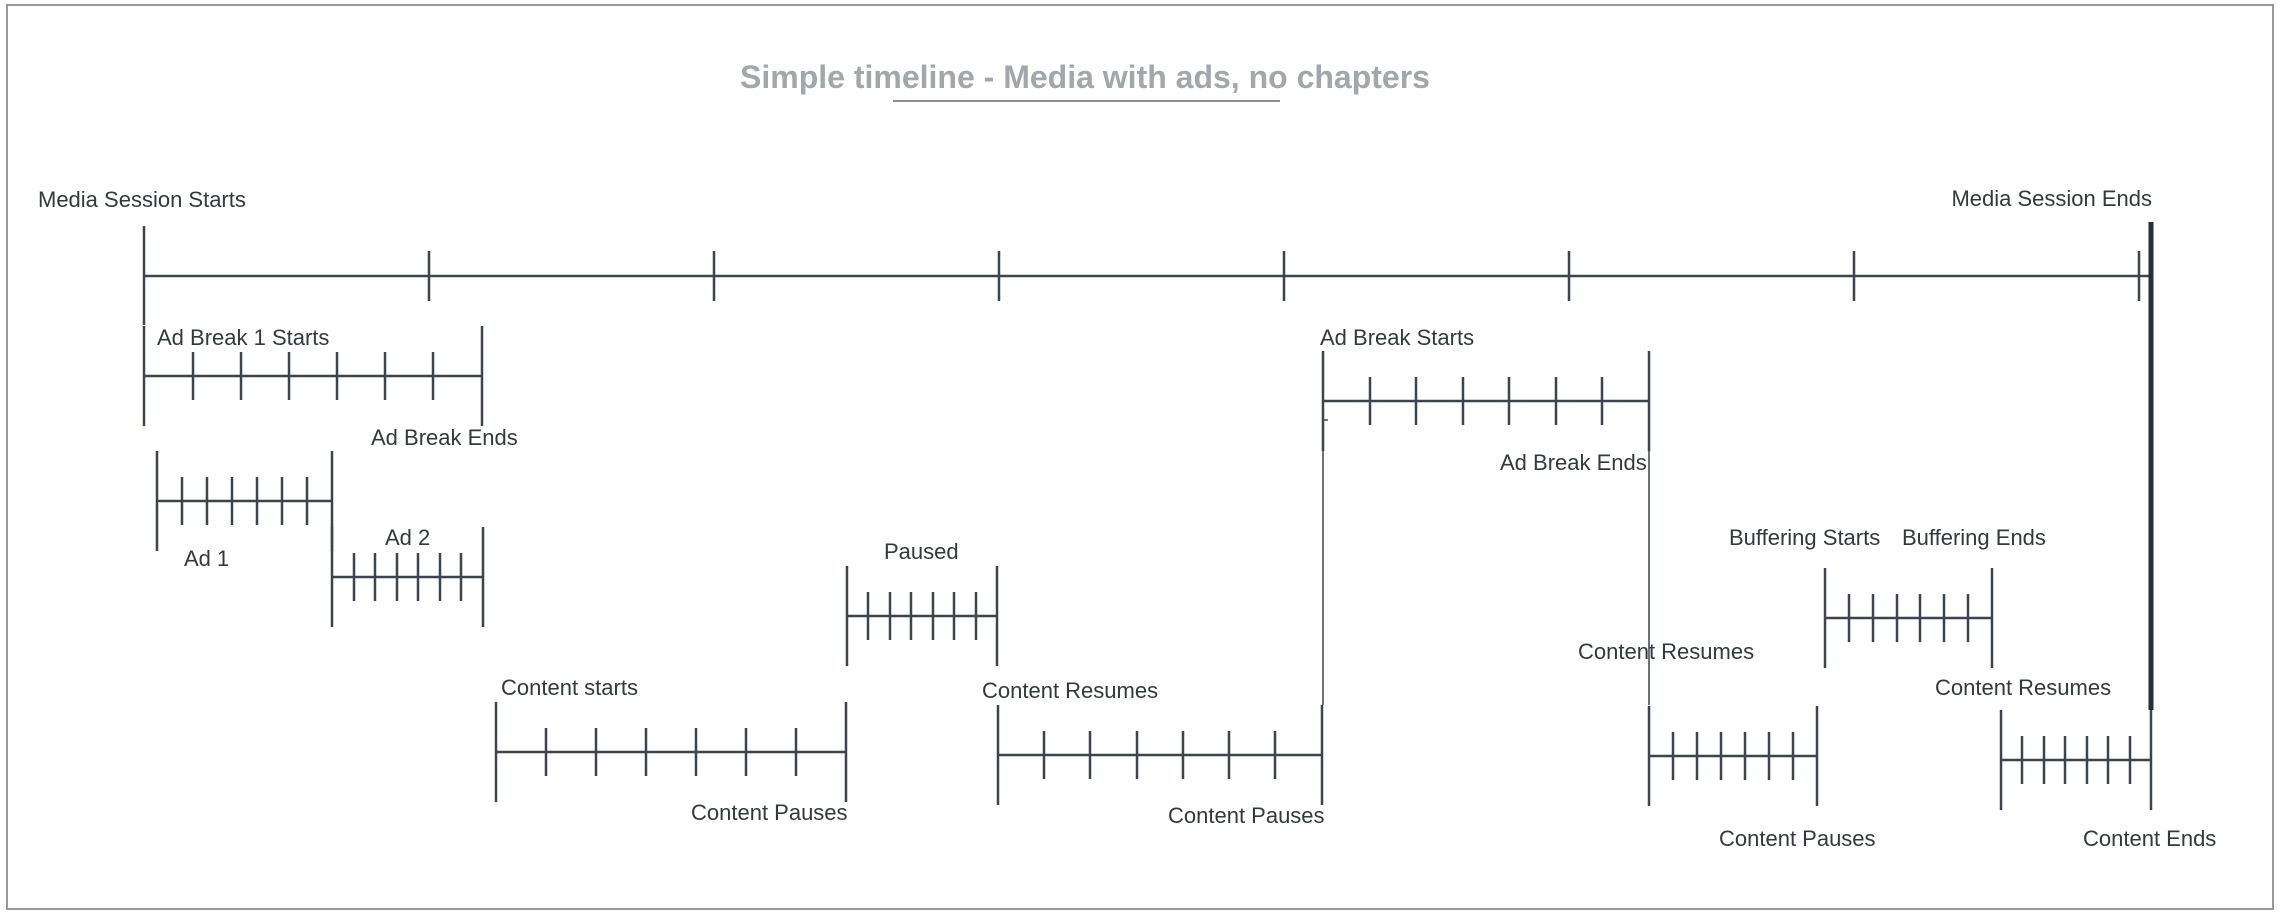 This screenshot has width=2280, height=918. Describe the element at coordinates (769, 812) in the screenshot. I see `content-pauses-1-label: Content Pauses` at that location.